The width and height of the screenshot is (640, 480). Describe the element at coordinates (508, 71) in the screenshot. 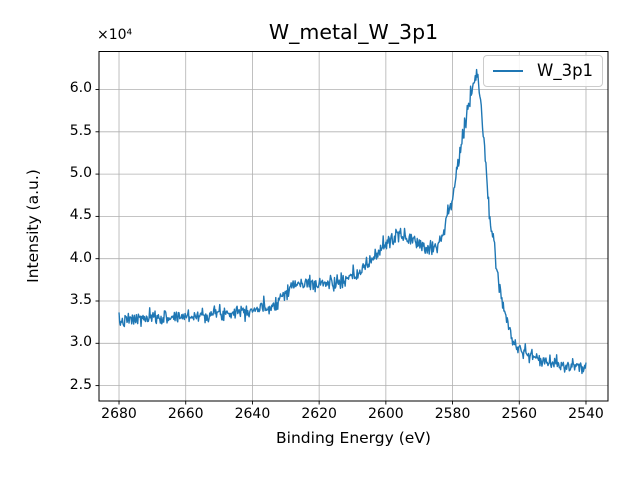

I see `legend-line-sample-icon` at that location.